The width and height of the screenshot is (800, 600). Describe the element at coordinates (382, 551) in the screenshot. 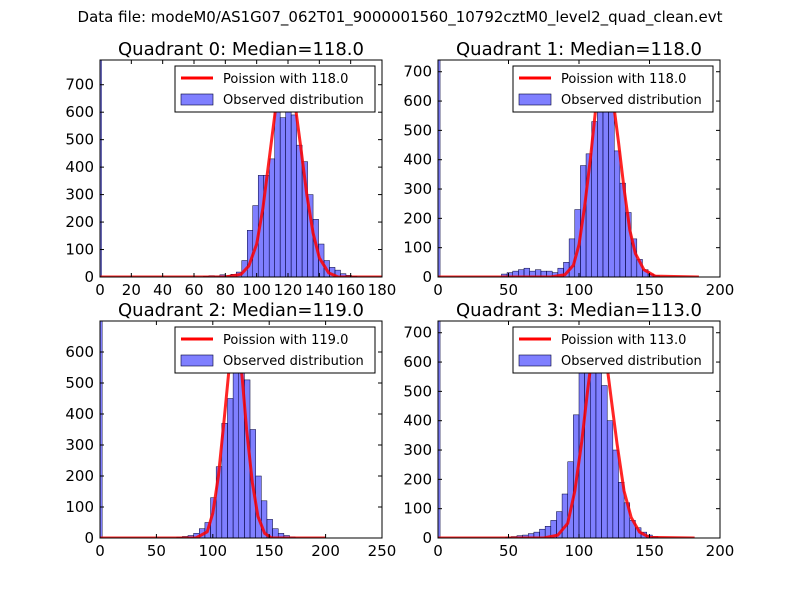

I see `x-tick-label: 250` at that location.